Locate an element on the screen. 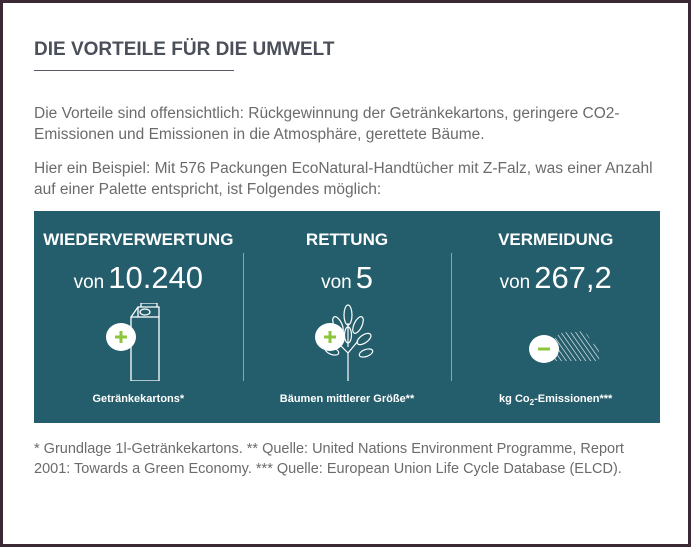  stat-number: 5 is located at coordinates (364, 277).